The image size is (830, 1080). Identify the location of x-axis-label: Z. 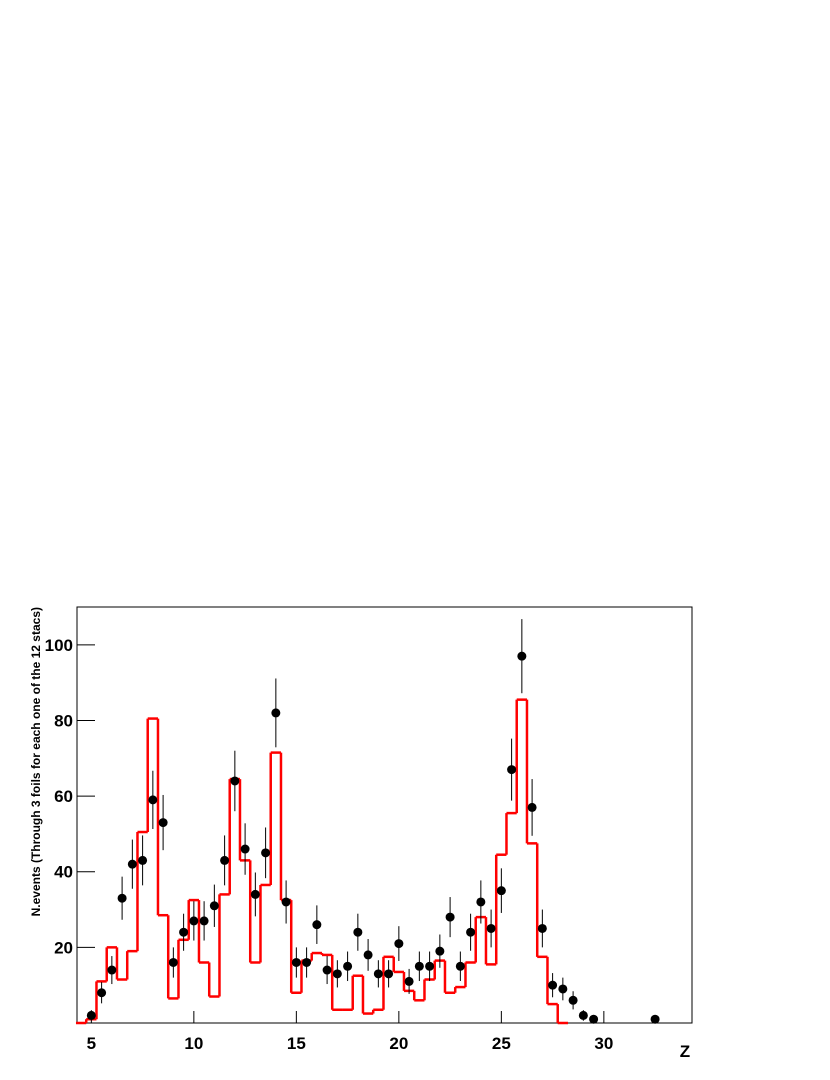
(685, 1051).